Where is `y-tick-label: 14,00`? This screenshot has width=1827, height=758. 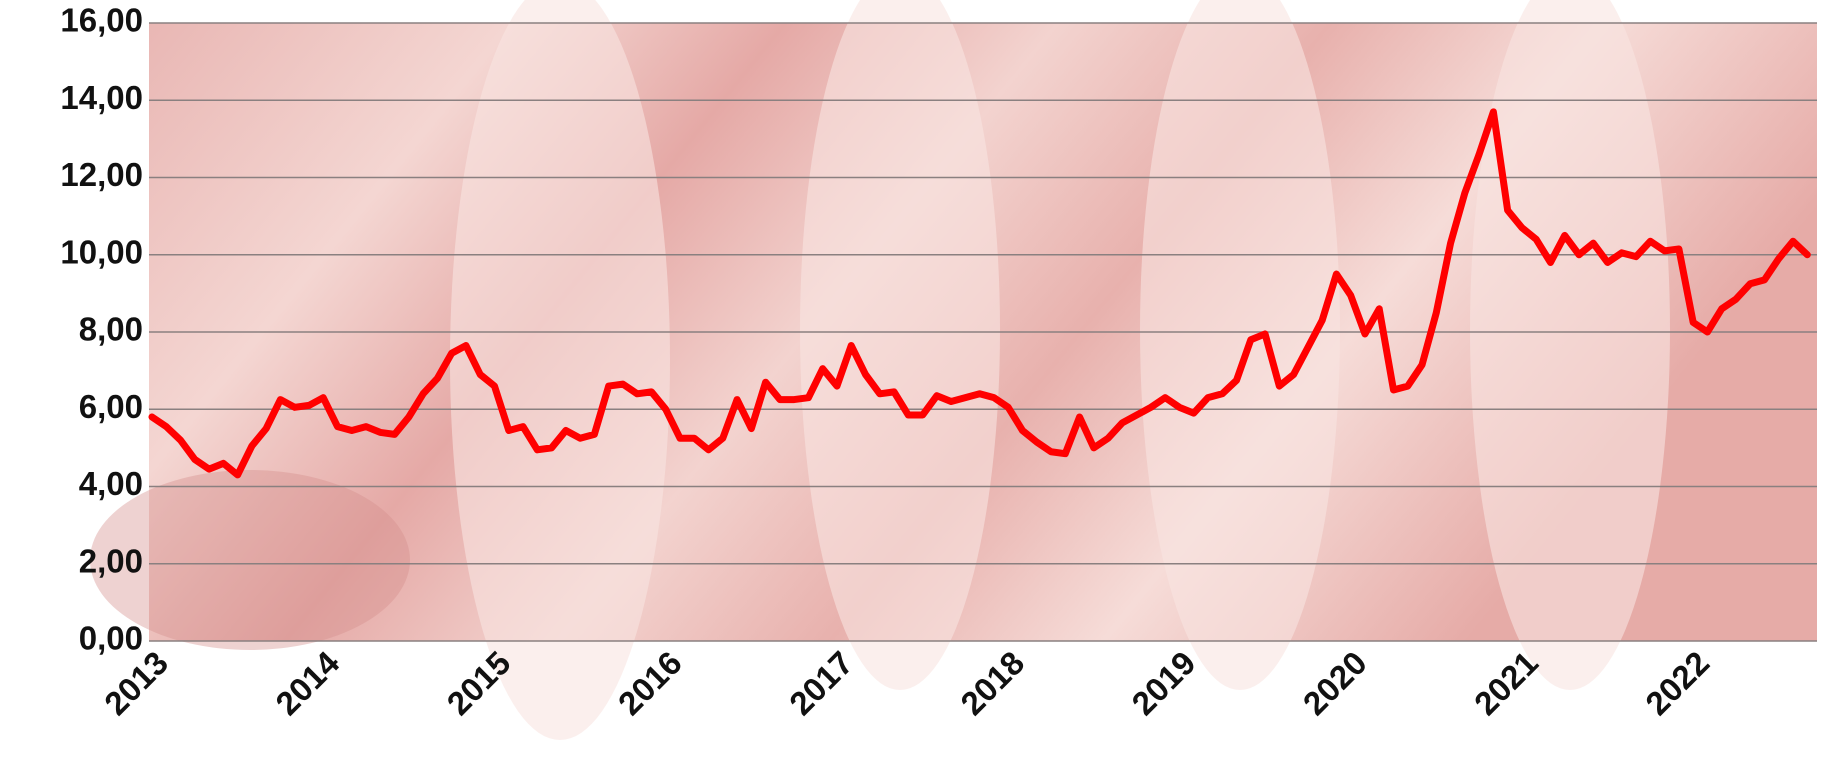
y-tick-label: 14,00 is located at coordinates (101, 97).